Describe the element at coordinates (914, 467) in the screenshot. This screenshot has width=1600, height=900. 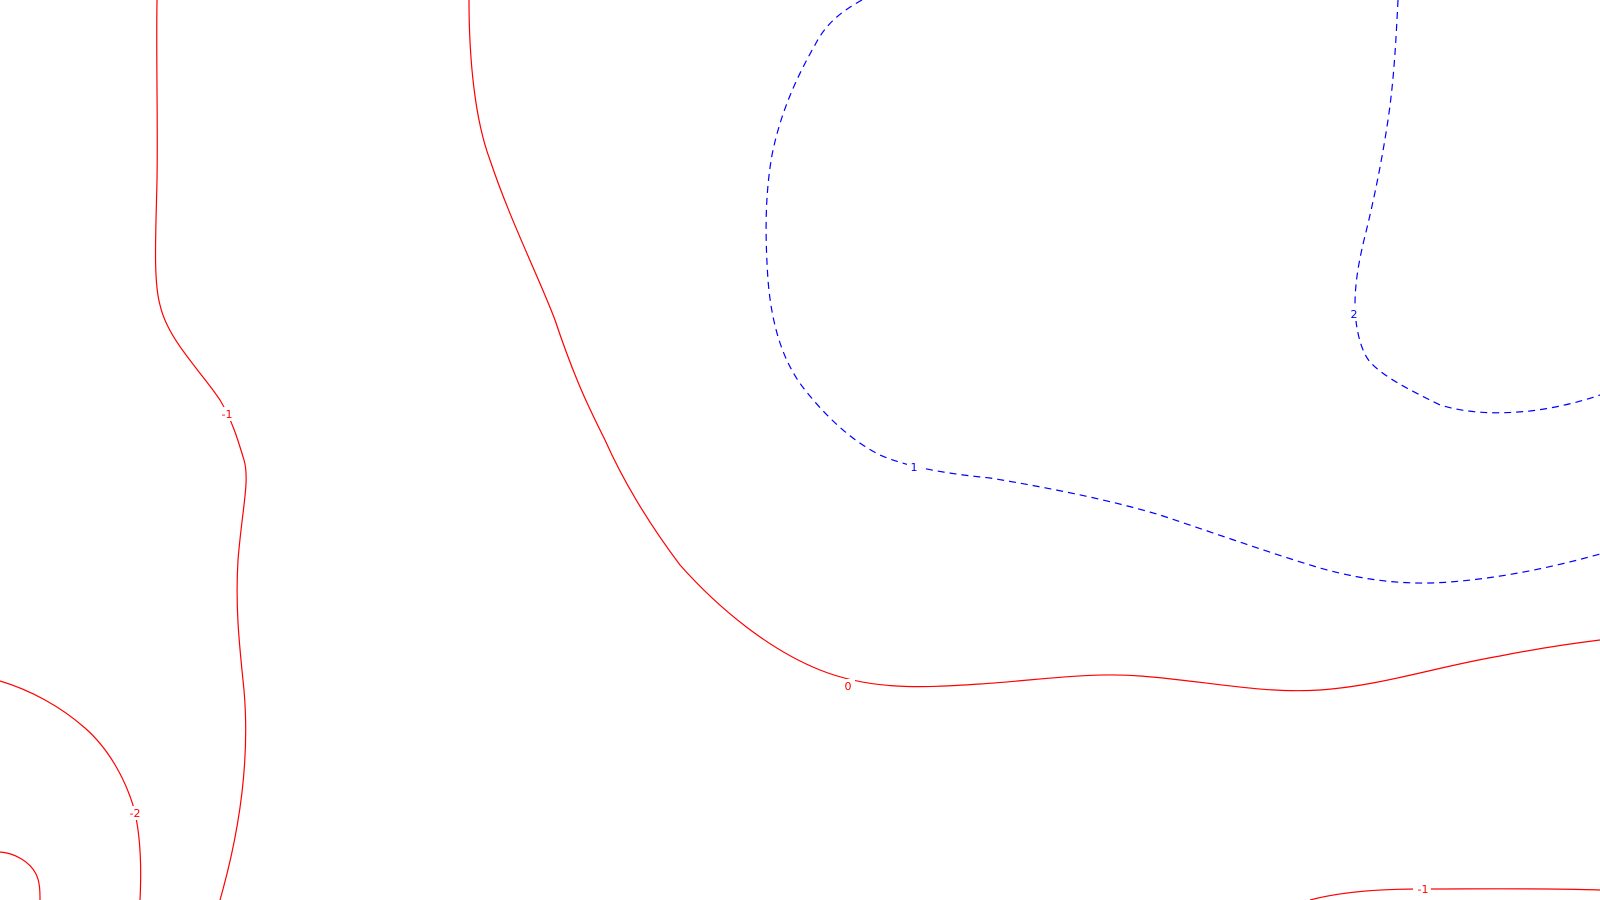
I see `contour-label-pos1: 1` at that location.